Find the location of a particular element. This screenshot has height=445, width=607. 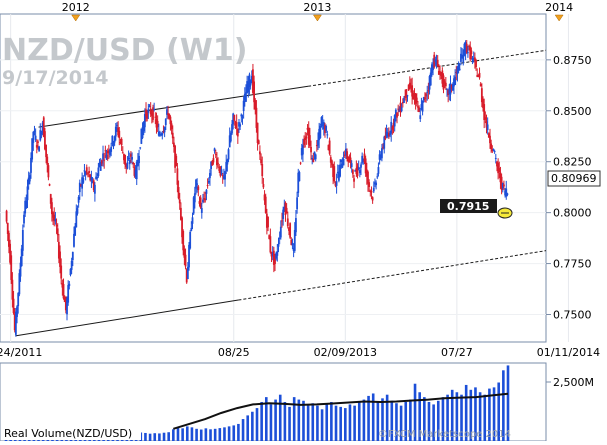

channel-upper-solid is located at coordinates (173, 106).